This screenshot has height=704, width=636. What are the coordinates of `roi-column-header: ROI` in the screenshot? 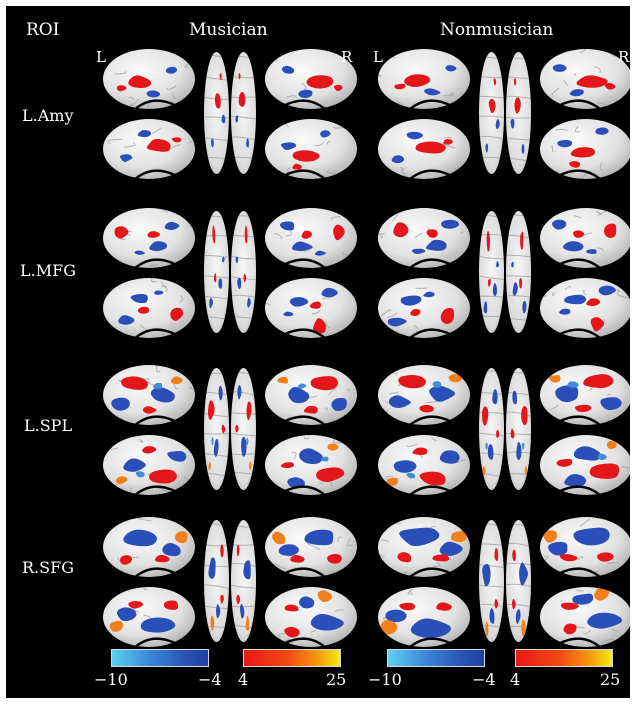 It's located at (43, 30).